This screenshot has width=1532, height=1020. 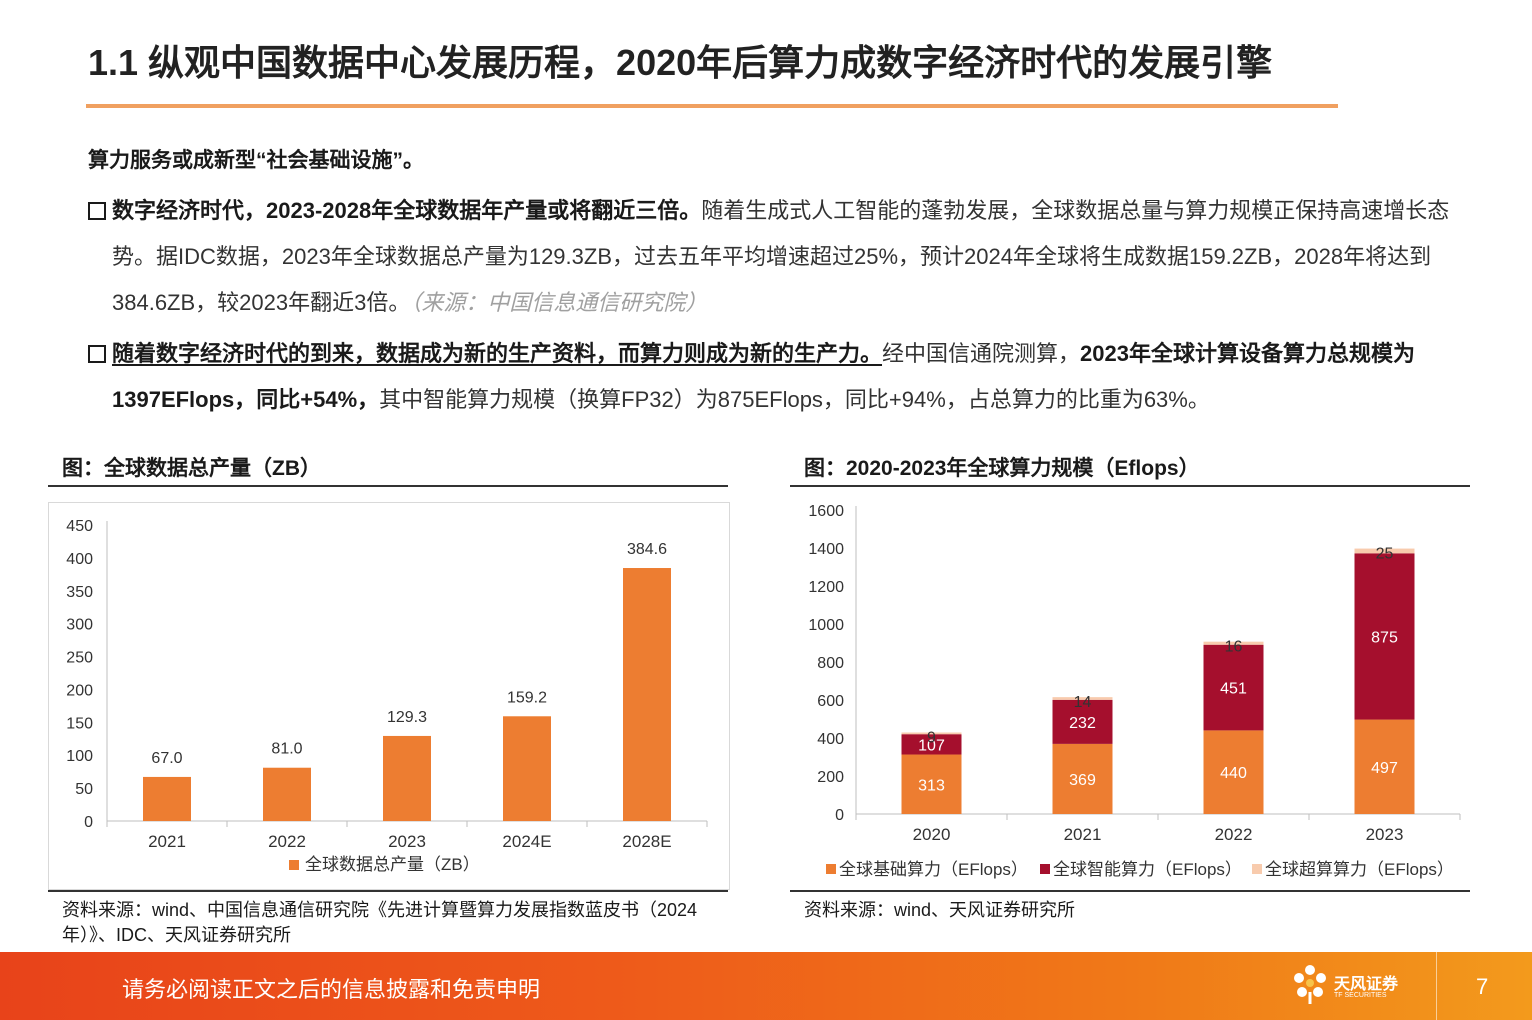 What do you see at coordinates (166, 758) in the screenshot?
I see `data-label: 67.0` at bounding box center [166, 758].